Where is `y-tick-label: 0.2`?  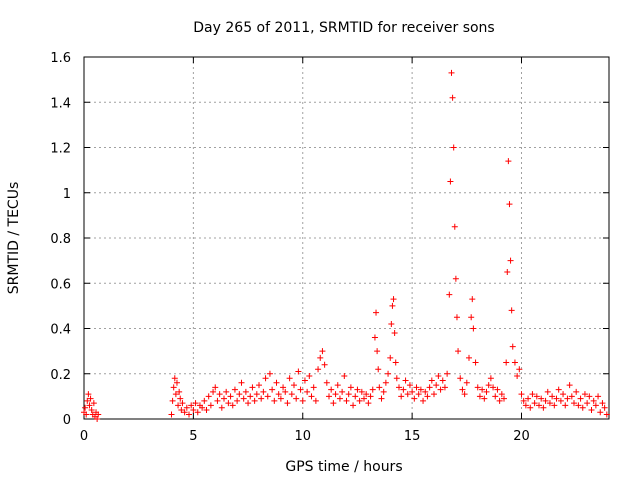
y-tick-label: 0.2 is located at coordinates (60, 375).